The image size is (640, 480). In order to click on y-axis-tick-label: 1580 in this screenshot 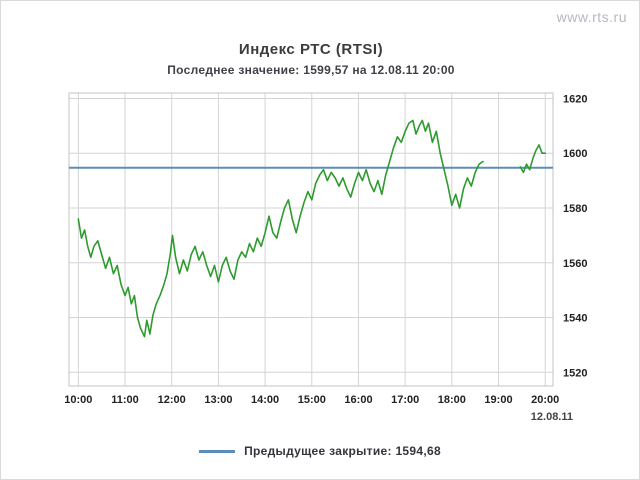, I will do `click(575, 209)`.